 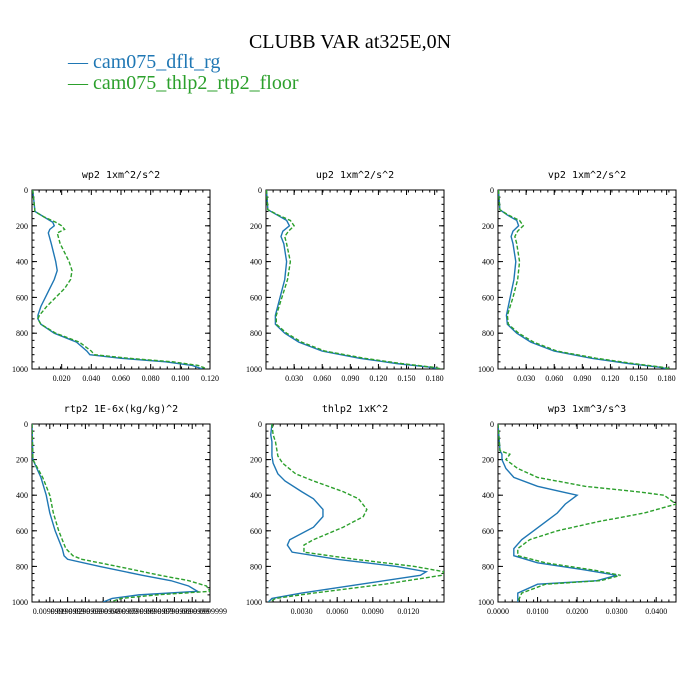 What do you see at coordinates (656, 611) in the screenshot?
I see `x-tick-label: 0.0400` at bounding box center [656, 611].